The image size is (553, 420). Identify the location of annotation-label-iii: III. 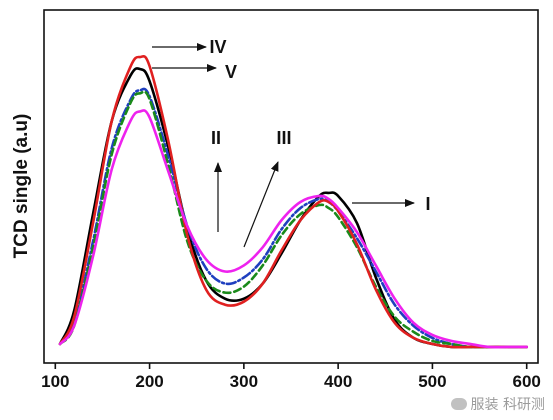
(283, 138).